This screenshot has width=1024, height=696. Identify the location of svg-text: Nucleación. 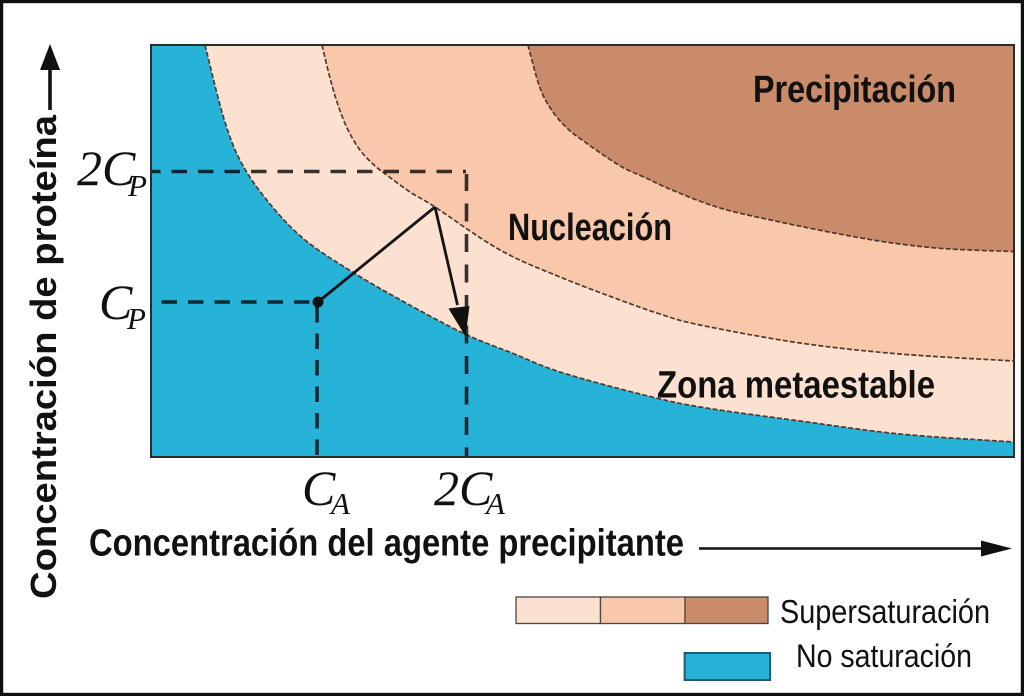
(590, 228).